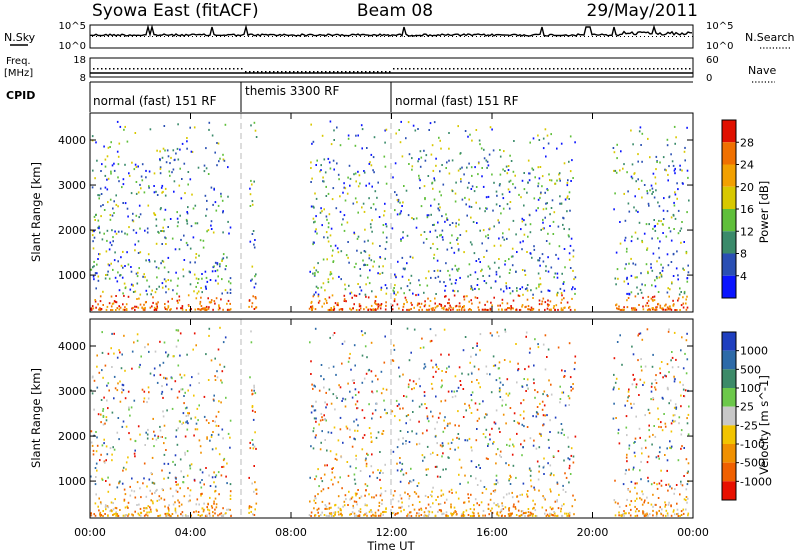 Image resolution: width=800 pixels, height=558 pixels. What do you see at coordinates (709, 78) in the screenshot?
I see `freq-right-tick-bottom: 0` at bounding box center [709, 78].